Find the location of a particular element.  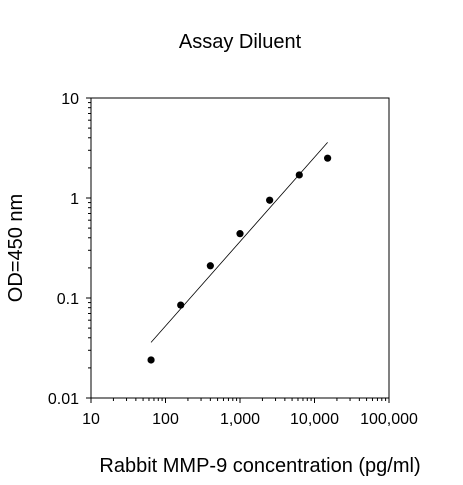

y-tick-label: 0.1 is located at coordinates (68, 299).